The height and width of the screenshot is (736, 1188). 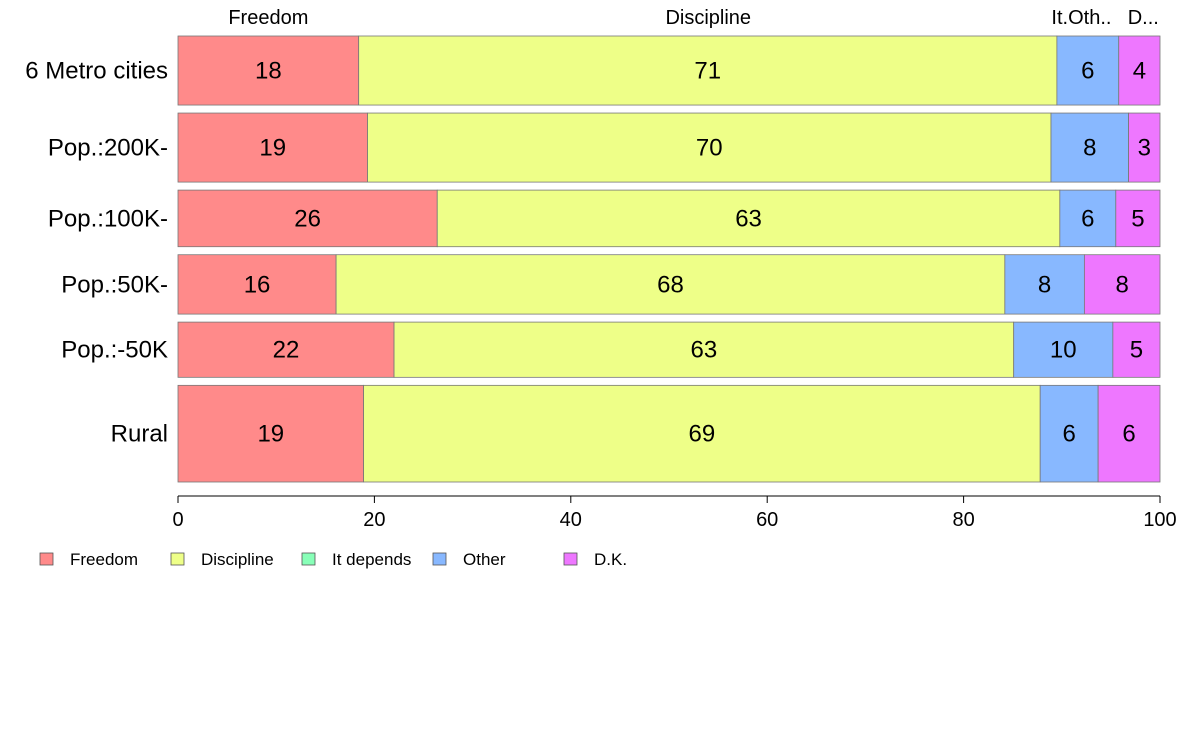 I want to click on data-label: 4, so click(x=1139, y=71).